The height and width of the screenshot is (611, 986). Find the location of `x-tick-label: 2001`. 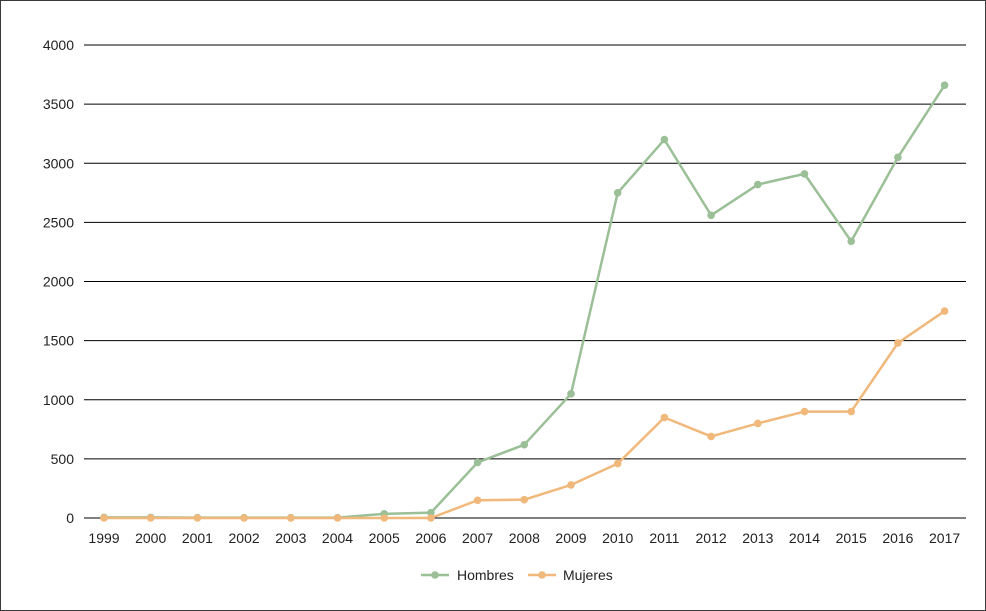

x-tick-label: 2001 is located at coordinates (197, 538).